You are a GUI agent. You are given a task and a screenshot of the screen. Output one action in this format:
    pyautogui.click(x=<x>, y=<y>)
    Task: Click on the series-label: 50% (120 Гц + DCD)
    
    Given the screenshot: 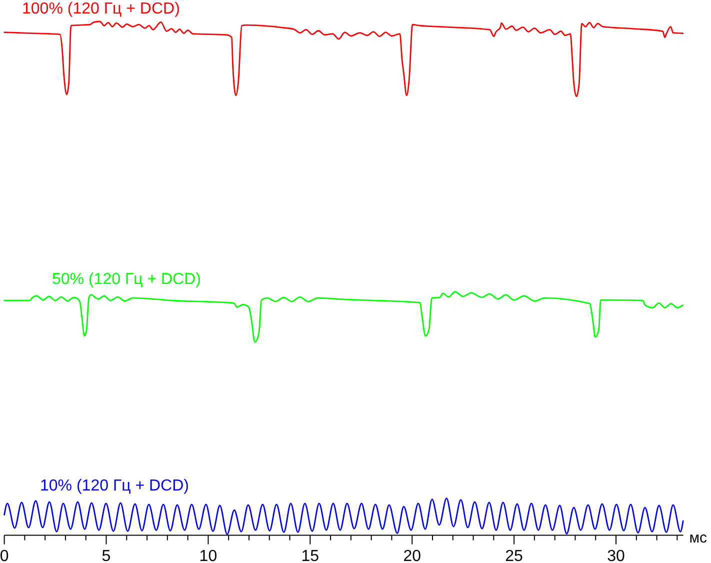 What is the action you would take?
    pyautogui.click(x=126, y=279)
    